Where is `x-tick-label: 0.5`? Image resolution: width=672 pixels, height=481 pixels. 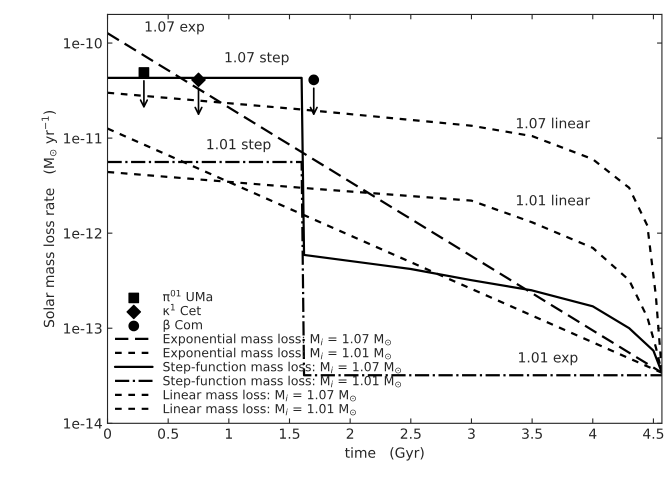
x-tick-label: 0.5 is located at coordinates (168, 433).